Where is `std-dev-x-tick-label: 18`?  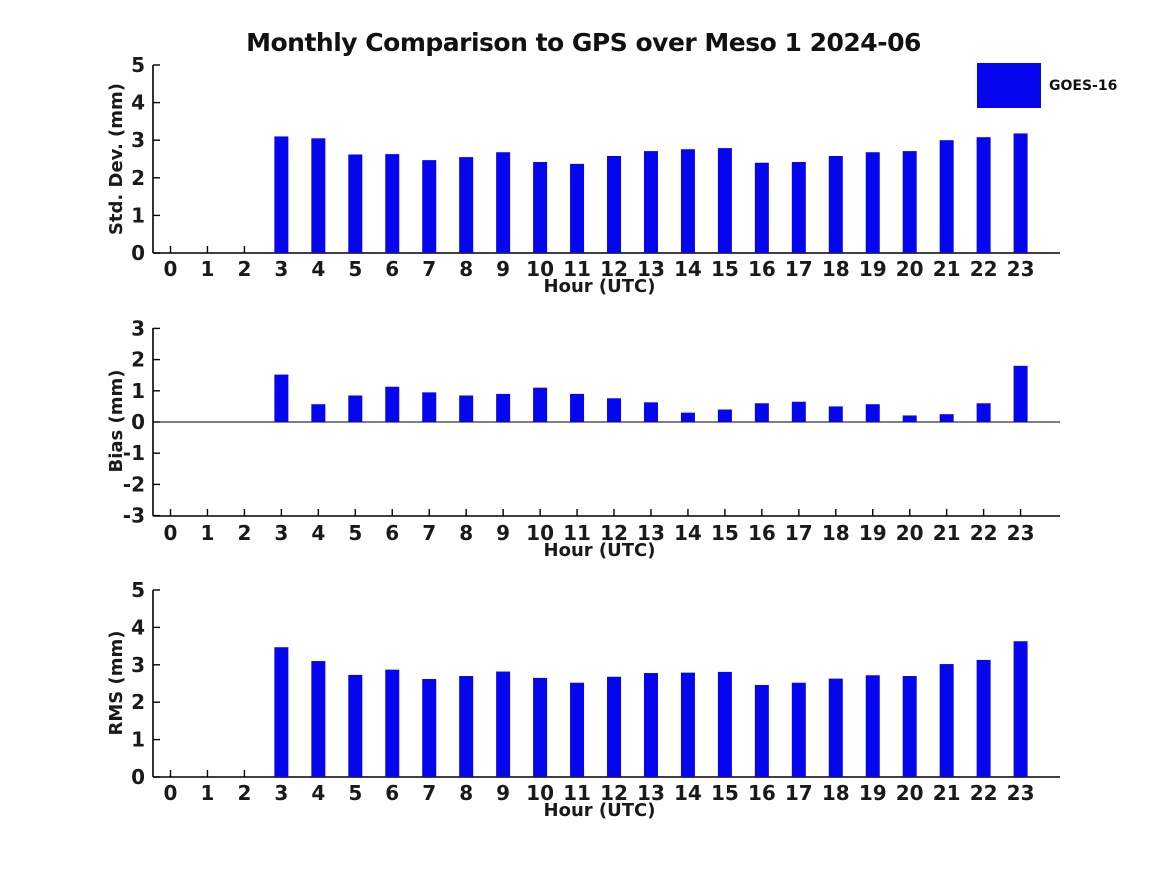
std-dev-x-tick-label: 18 is located at coordinates (836, 269).